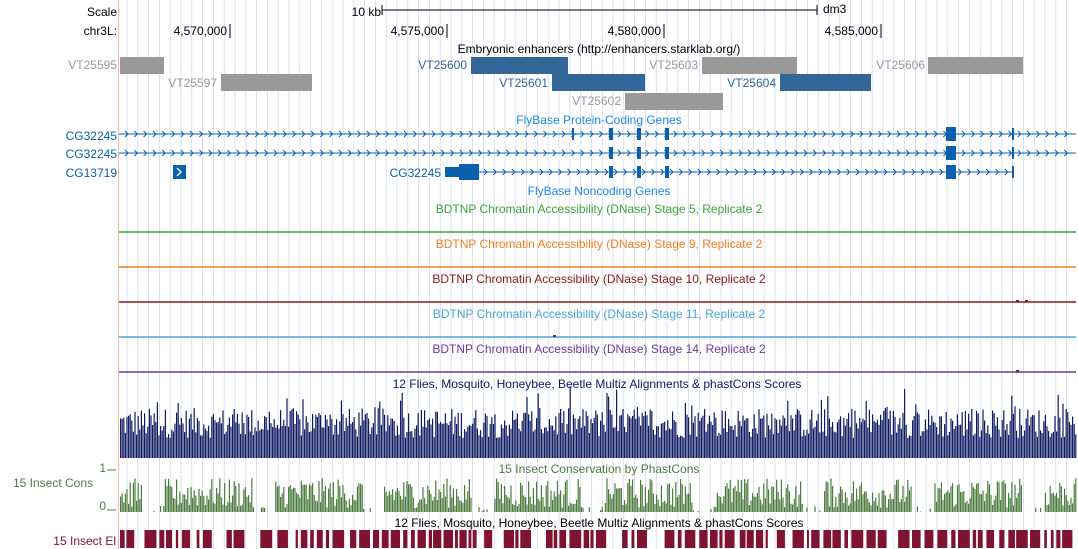 Image resolution: width=1078 pixels, height=549 pixels. What do you see at coordinates (192, 83) in the screenshot?
I see `enhancer-label: VT25597` at bounding box center [192, 83].